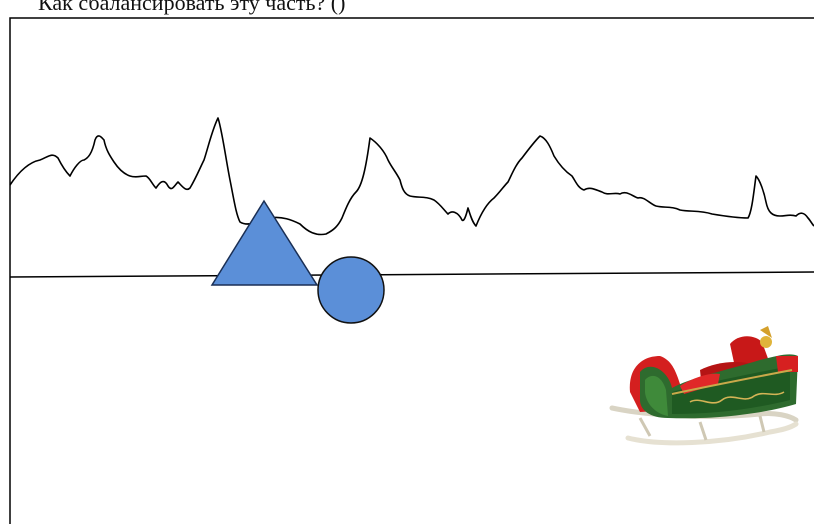  I want to click on sleigh-icon, so click(704, 386).